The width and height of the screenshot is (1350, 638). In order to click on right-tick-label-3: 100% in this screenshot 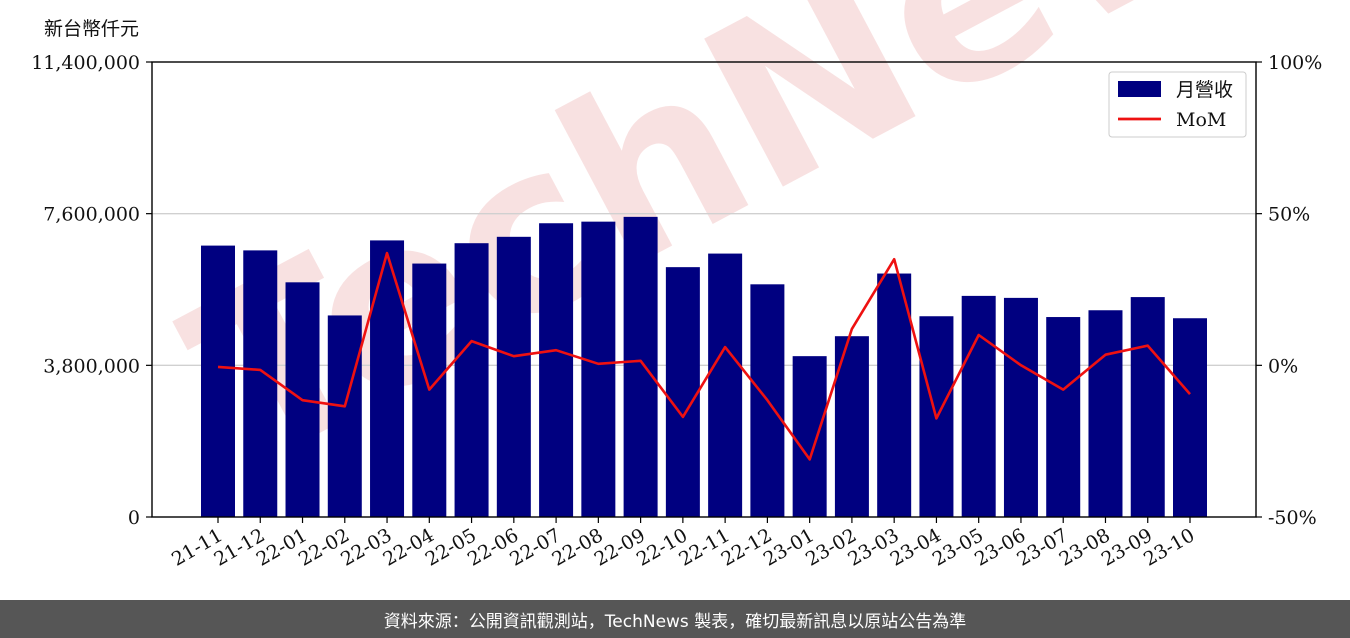, I will do `click(1295, 63)`.